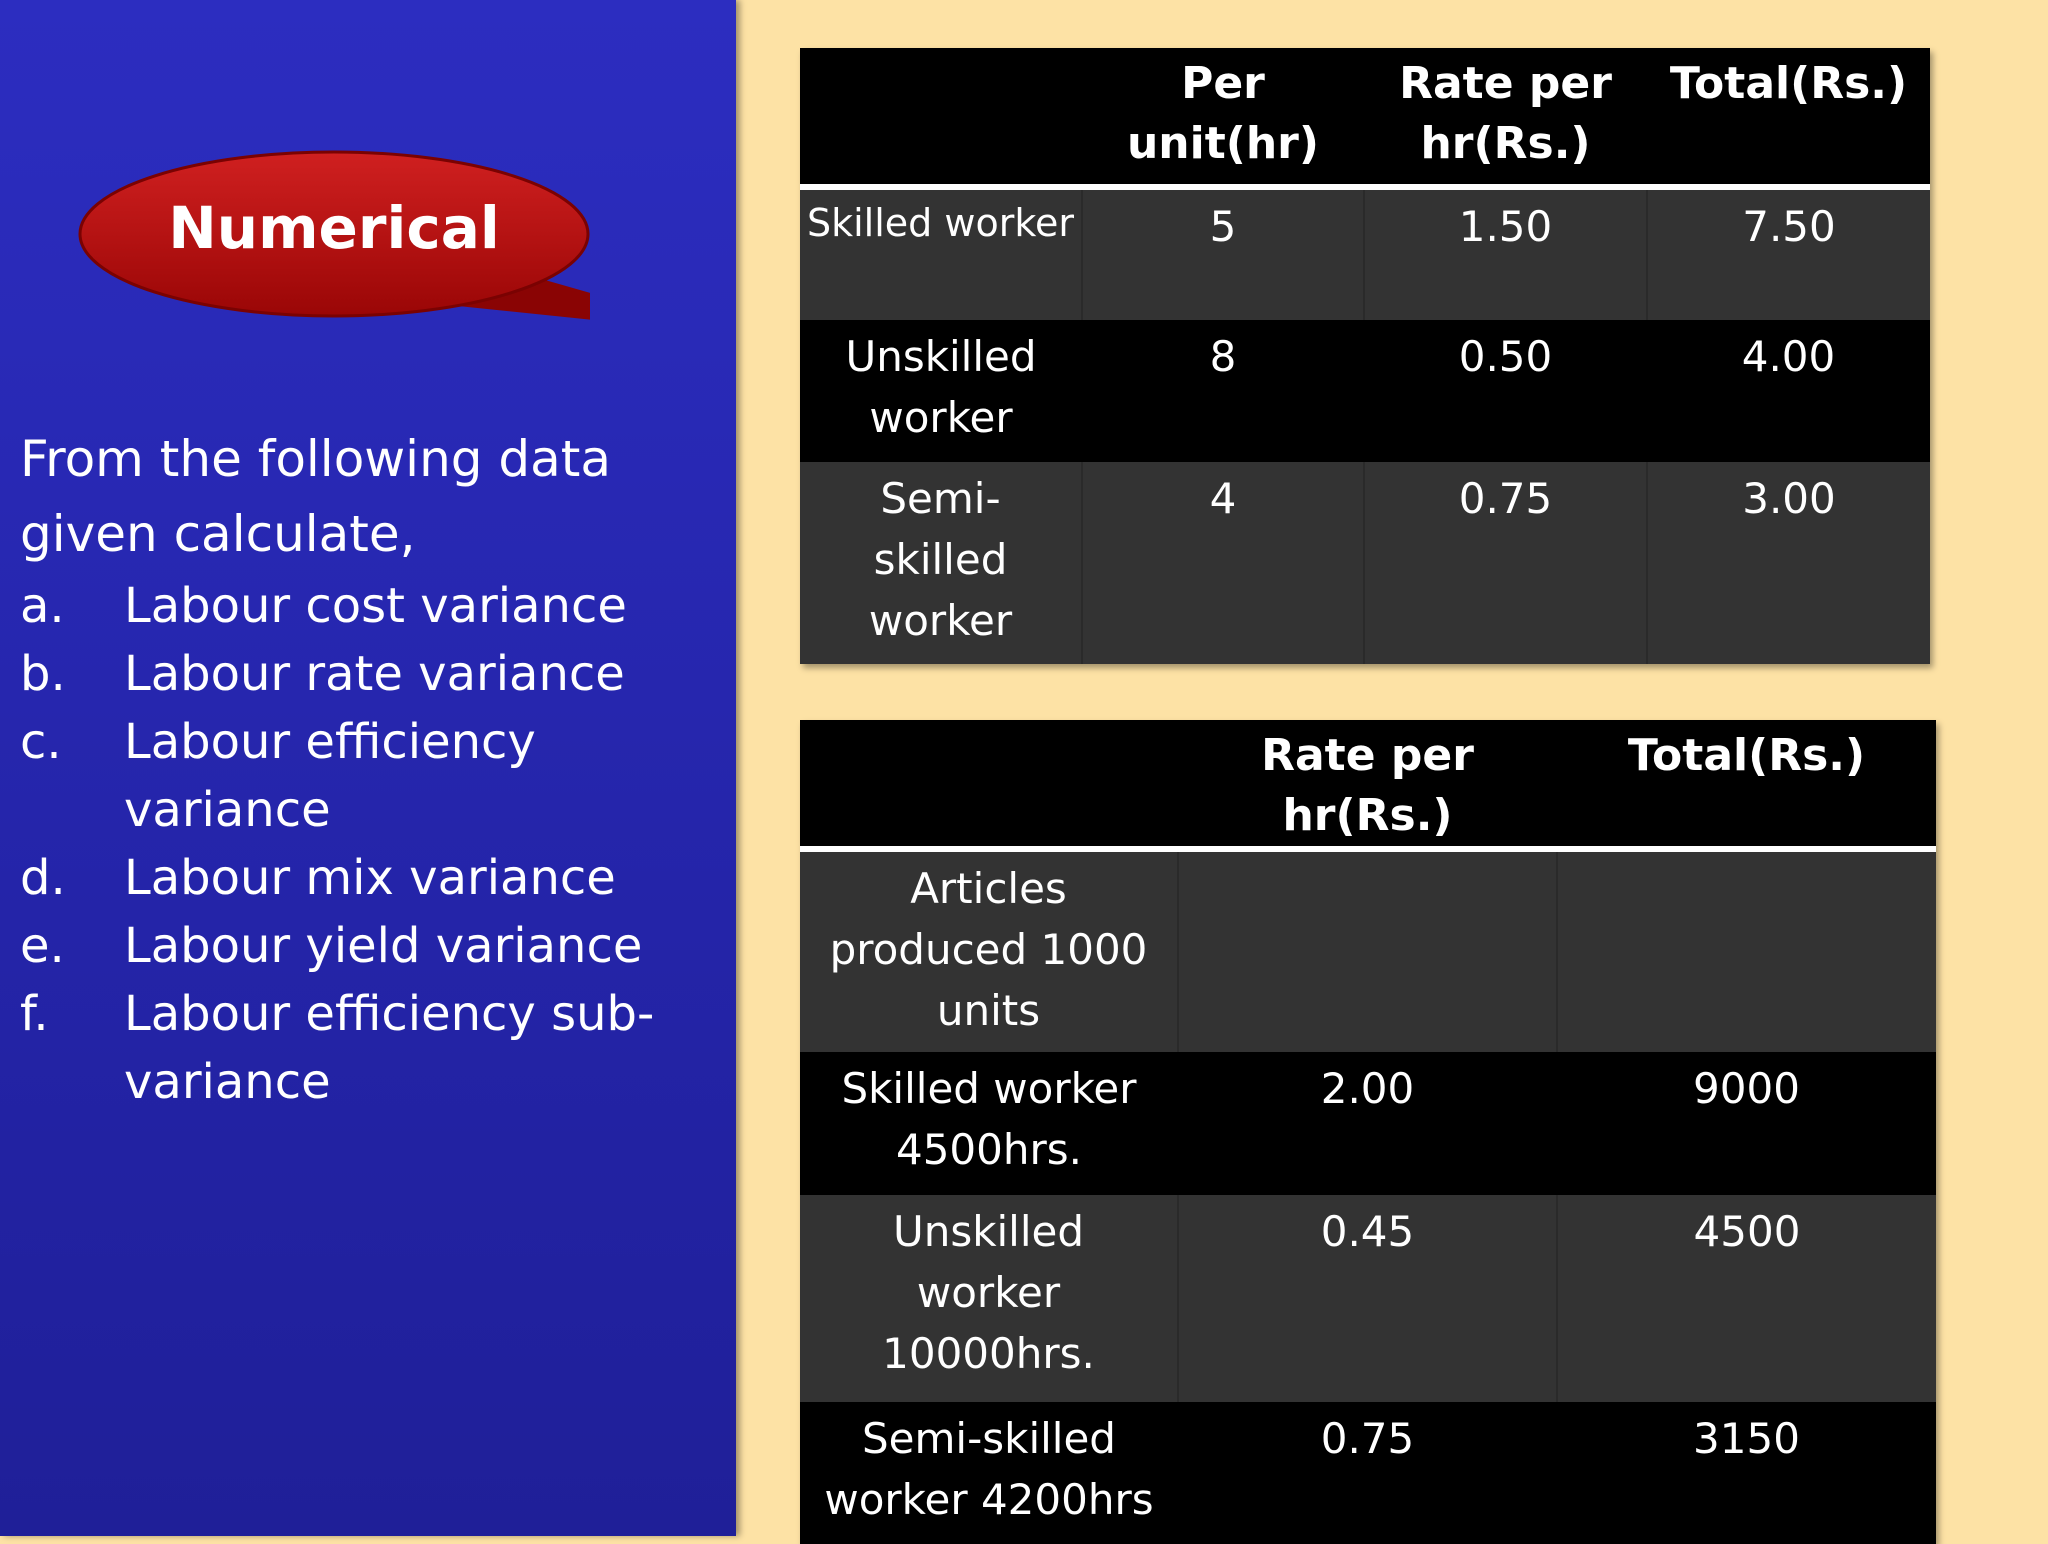 This screenshot has width=2048, height=1544. I want to click on list-item-text: Labour cost variance, so click(375, 606).